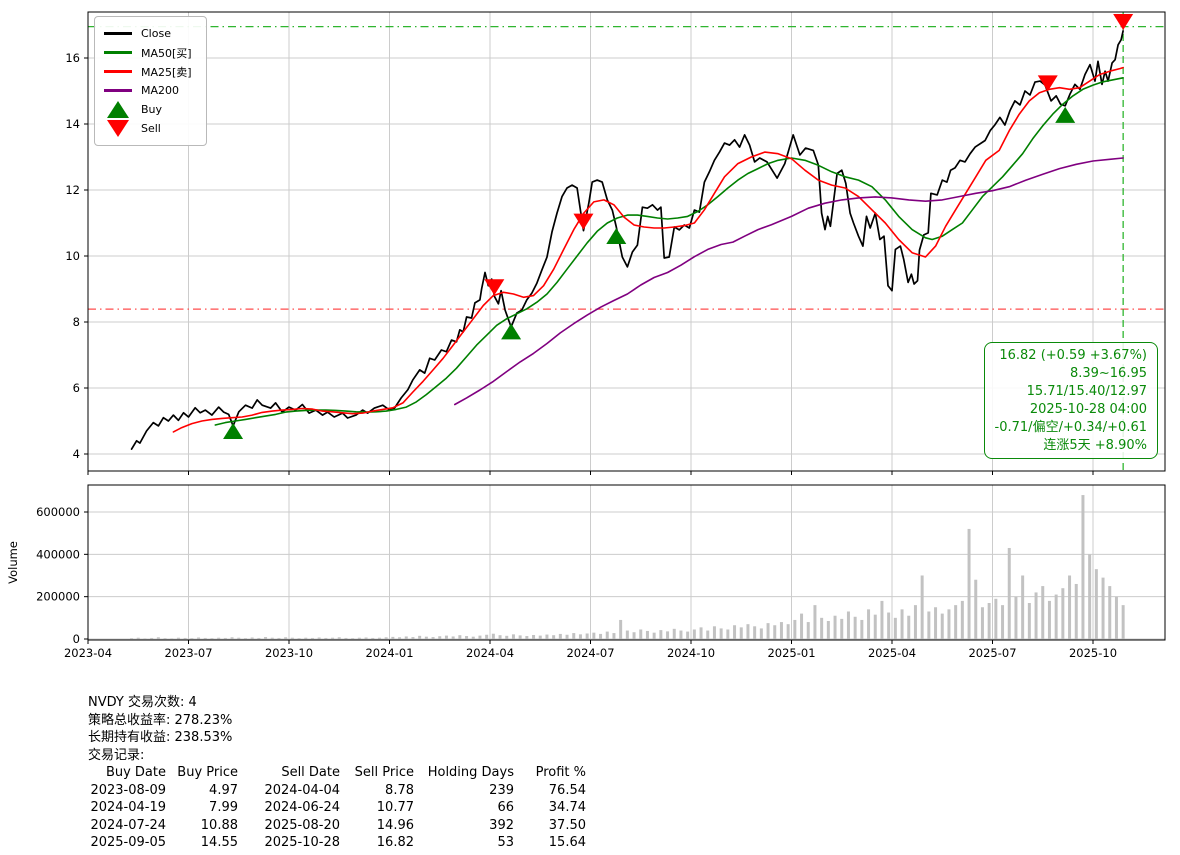 This screenshot has width=1180, height=855. I want to click on table-cell: 37.50, so click(567, 825).